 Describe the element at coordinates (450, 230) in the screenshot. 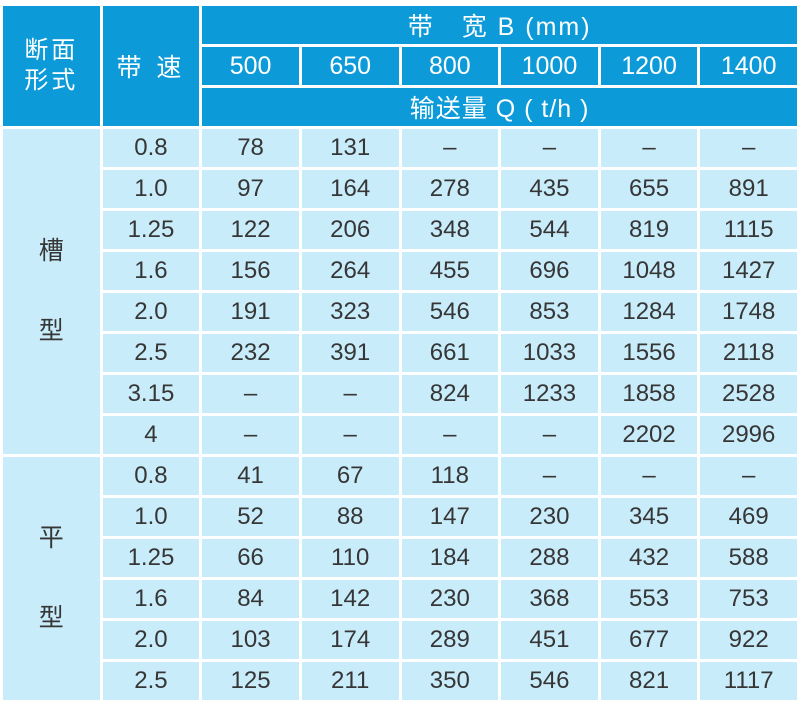

I see `capacity-value: 348` at that location.